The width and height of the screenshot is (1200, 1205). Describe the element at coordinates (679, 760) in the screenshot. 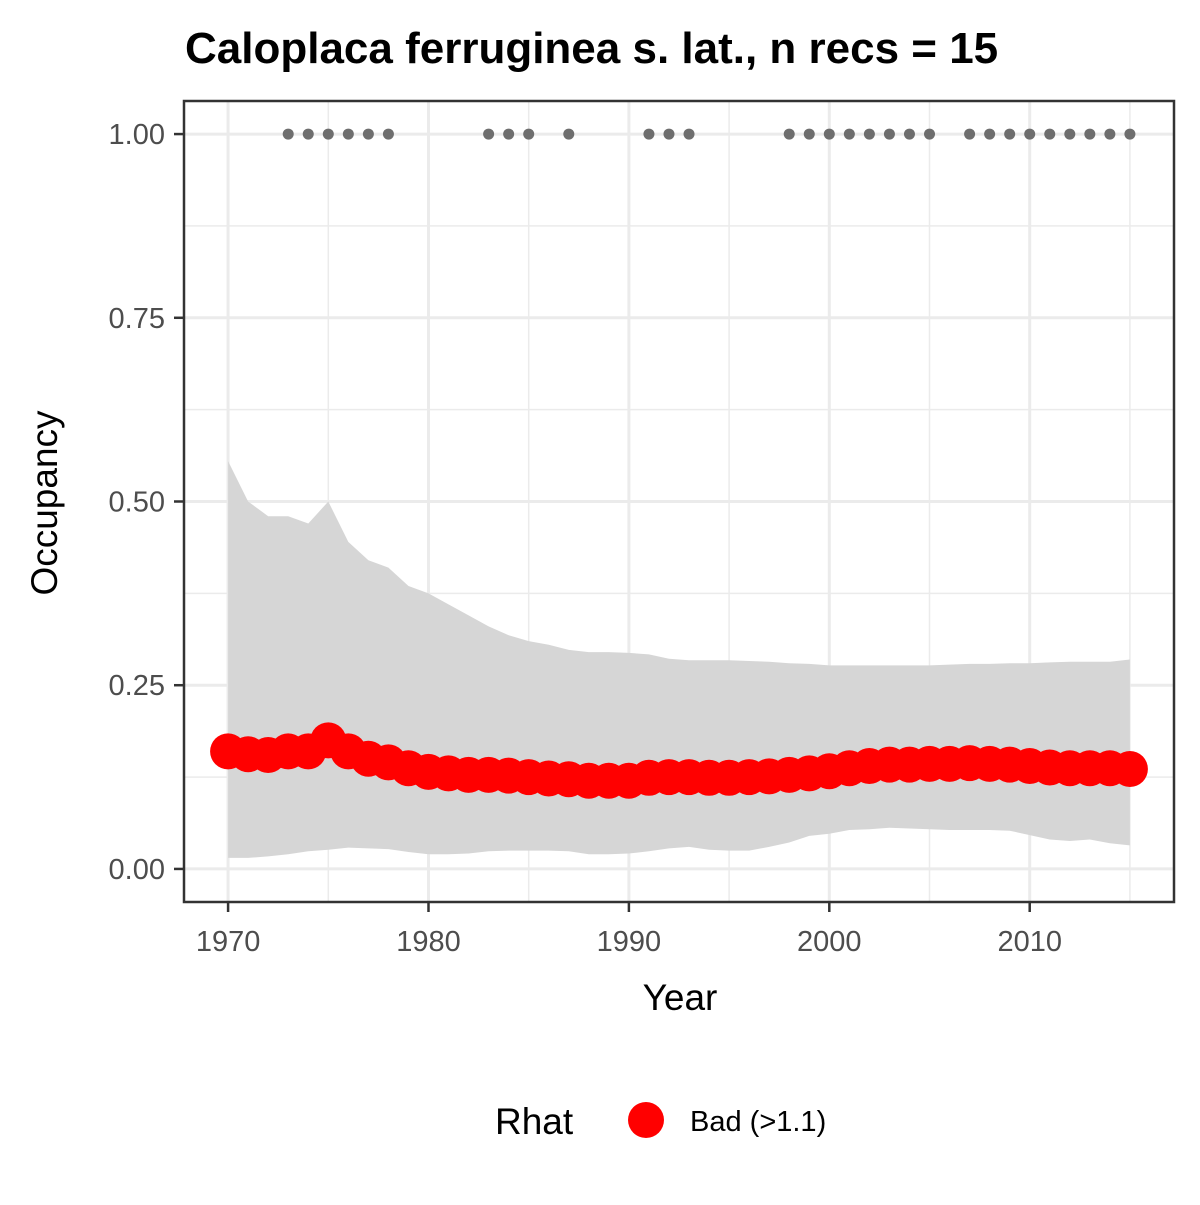

I see `occupancy-points` at that location.